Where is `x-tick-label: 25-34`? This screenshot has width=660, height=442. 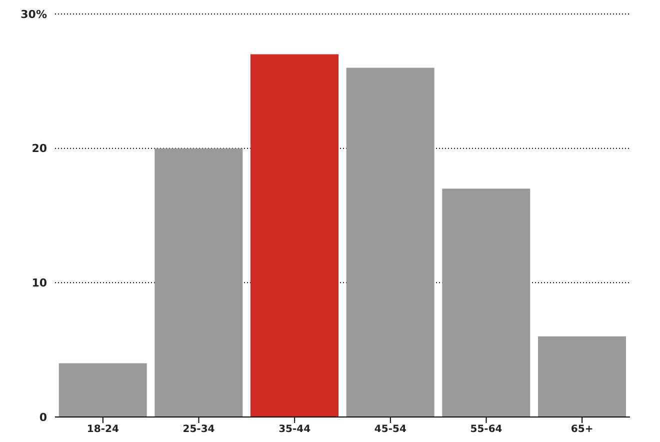 x-tick-label: 25-34 is located at coordinates (198, 430).